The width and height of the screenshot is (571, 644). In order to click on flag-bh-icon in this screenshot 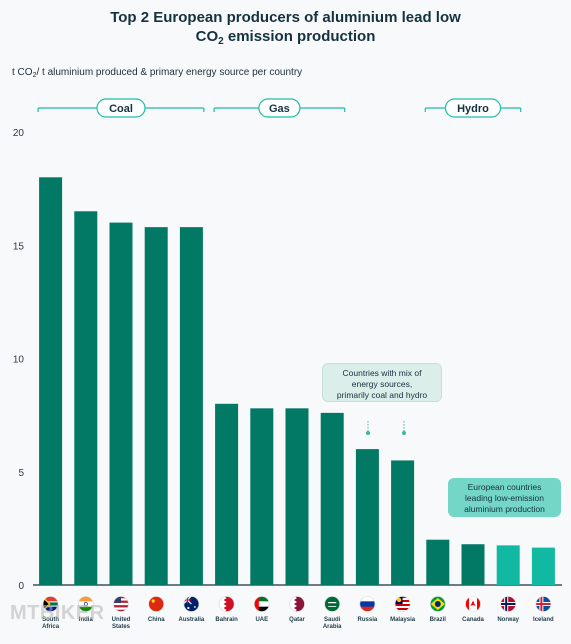, I will do `click(226, 604)`.